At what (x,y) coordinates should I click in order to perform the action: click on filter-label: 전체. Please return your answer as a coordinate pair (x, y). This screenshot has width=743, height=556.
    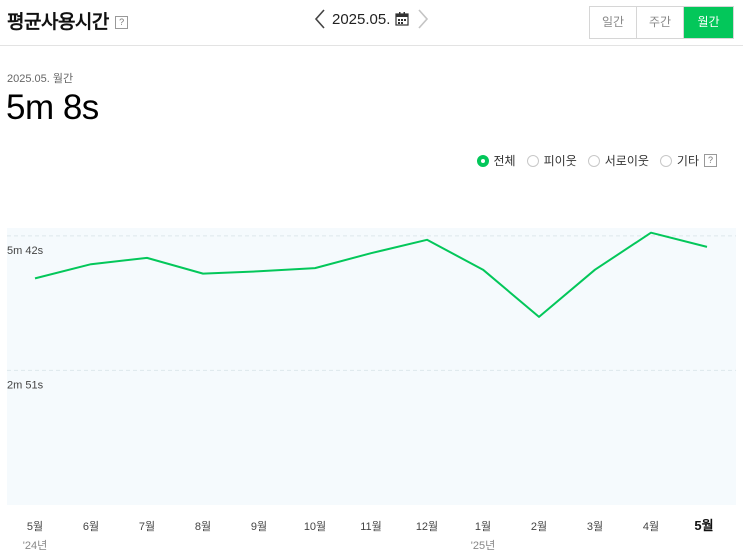
    Looking at the image, I should click on (504, 161).